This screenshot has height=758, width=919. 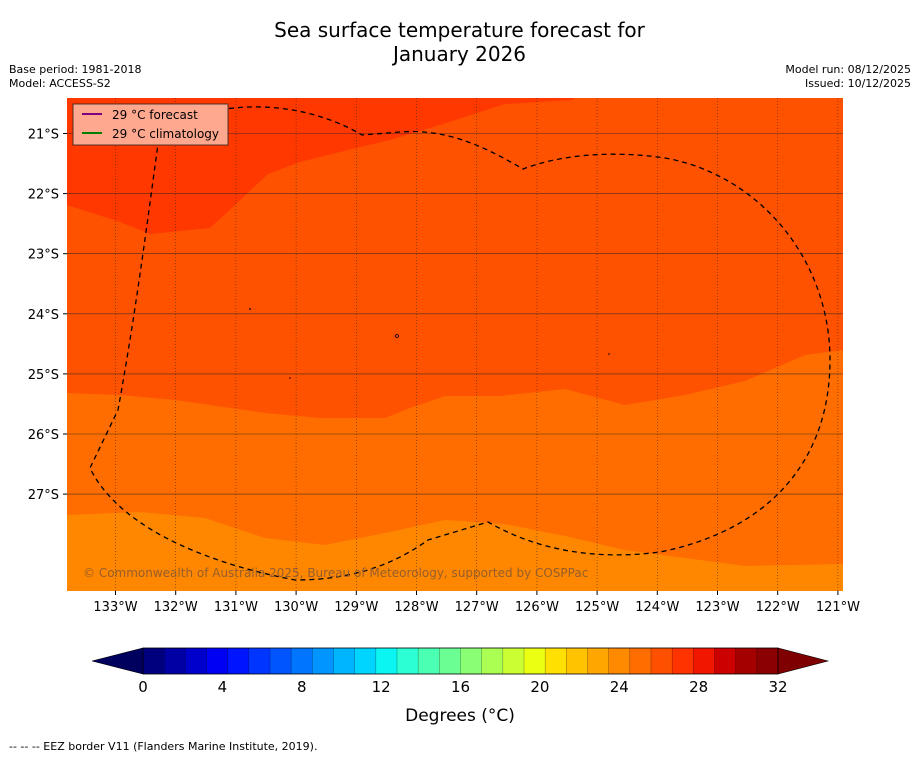 What do you see at coordinates (302, 687) in the screenshot?
I see `colorbar-tick-label: 8` at bounding box center [302, 687].